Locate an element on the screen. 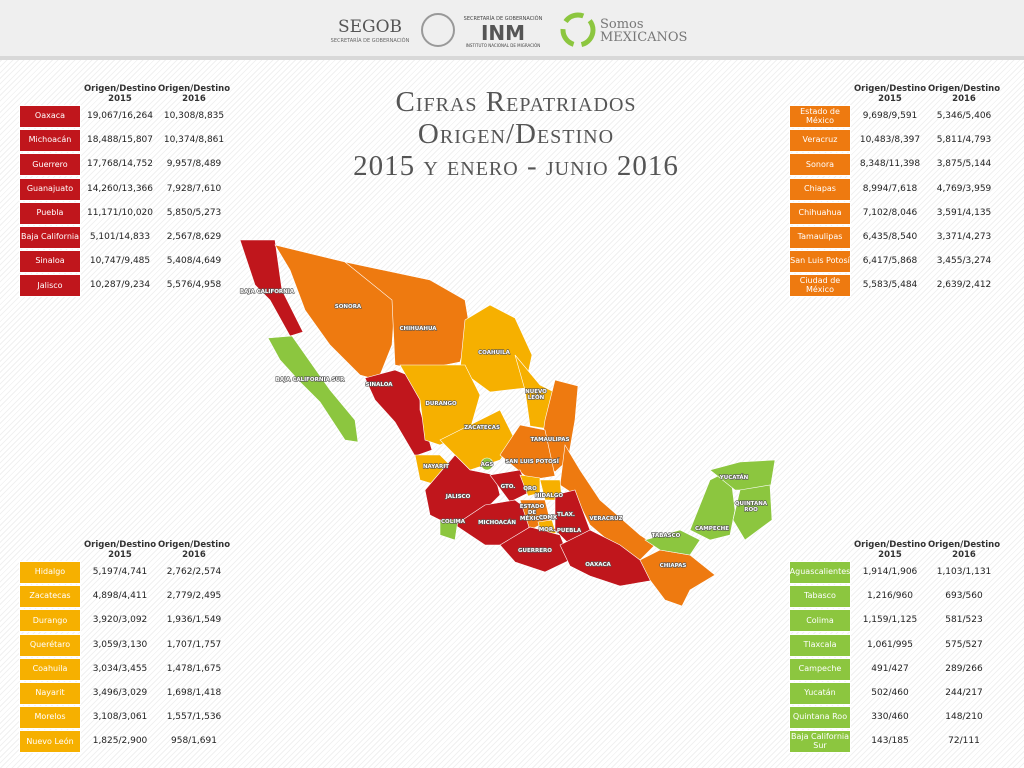 This screenshot has width=1024, height=768. somos-icon is located at coordinates (578, 30).